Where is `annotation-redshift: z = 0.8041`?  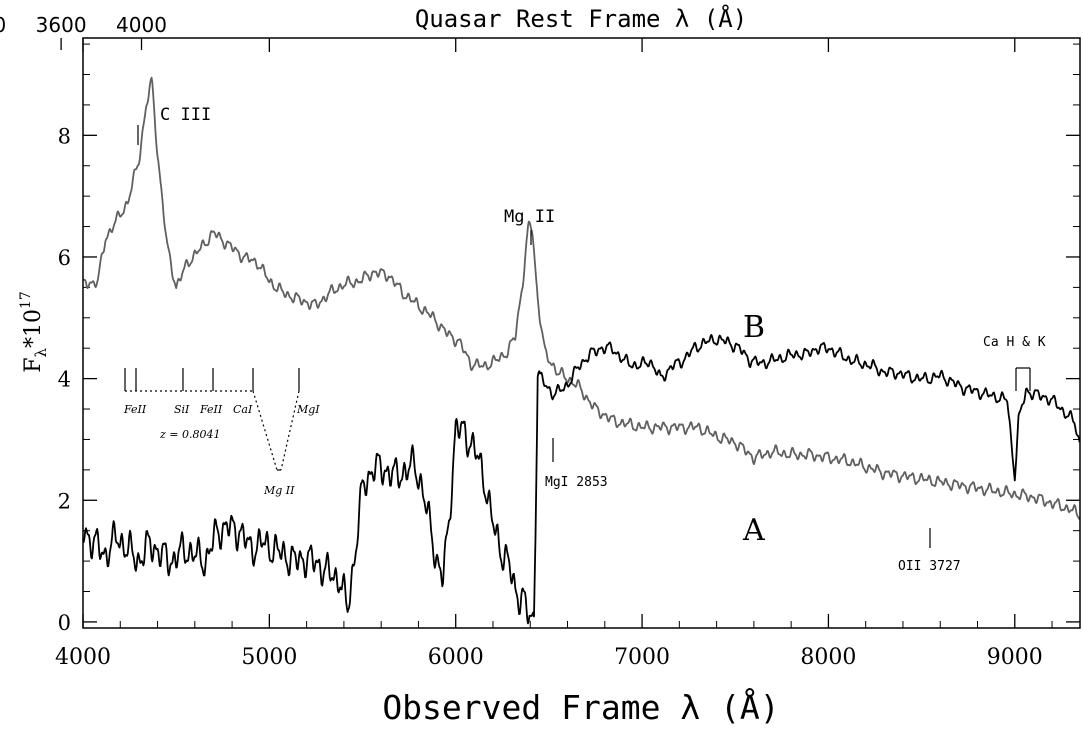 annotation-redshift: z = 0.8041 is located at coordinates (190, 434).